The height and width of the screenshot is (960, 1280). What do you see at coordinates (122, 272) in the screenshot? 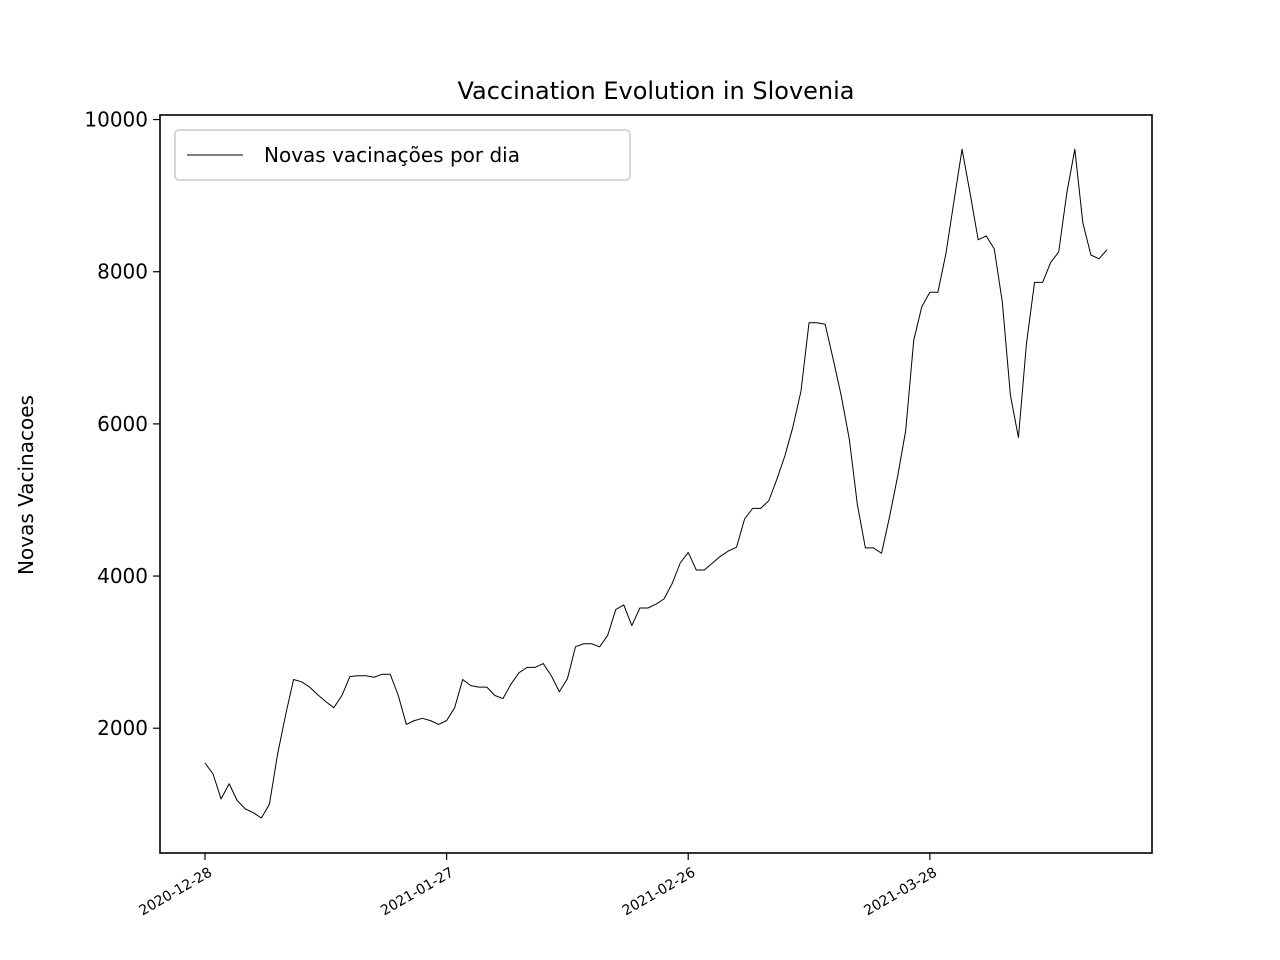
I see `y-tick-label: 8000` at bounding box center [122, 272].